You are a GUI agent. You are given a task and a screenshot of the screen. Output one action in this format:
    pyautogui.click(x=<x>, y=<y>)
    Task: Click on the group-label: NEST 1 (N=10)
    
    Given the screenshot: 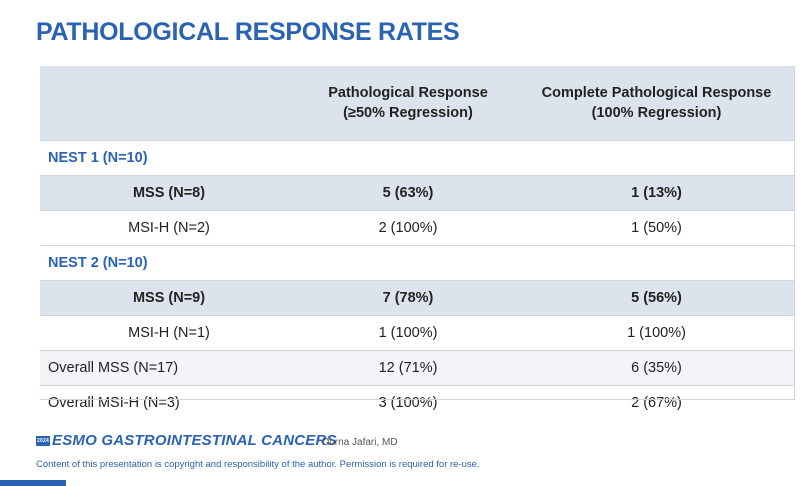 What is the action you would take?
    pyautogui.click(x=417, y=158)
    